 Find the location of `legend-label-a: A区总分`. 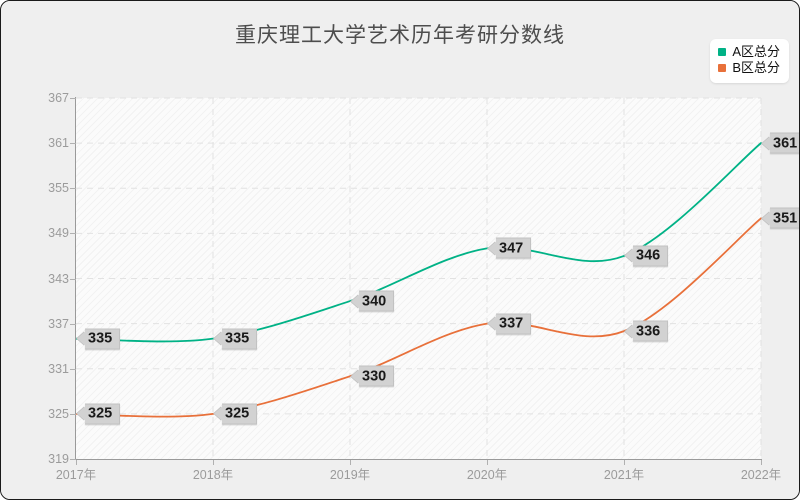

legend-label-a: A区总分 is located at coordinates (756, 51).